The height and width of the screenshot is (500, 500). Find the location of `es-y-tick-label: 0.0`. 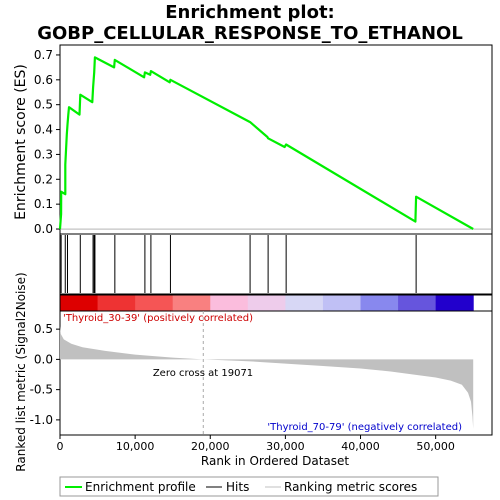

es-y-tick-label: 0.0 is located at coordinates (43, 229).